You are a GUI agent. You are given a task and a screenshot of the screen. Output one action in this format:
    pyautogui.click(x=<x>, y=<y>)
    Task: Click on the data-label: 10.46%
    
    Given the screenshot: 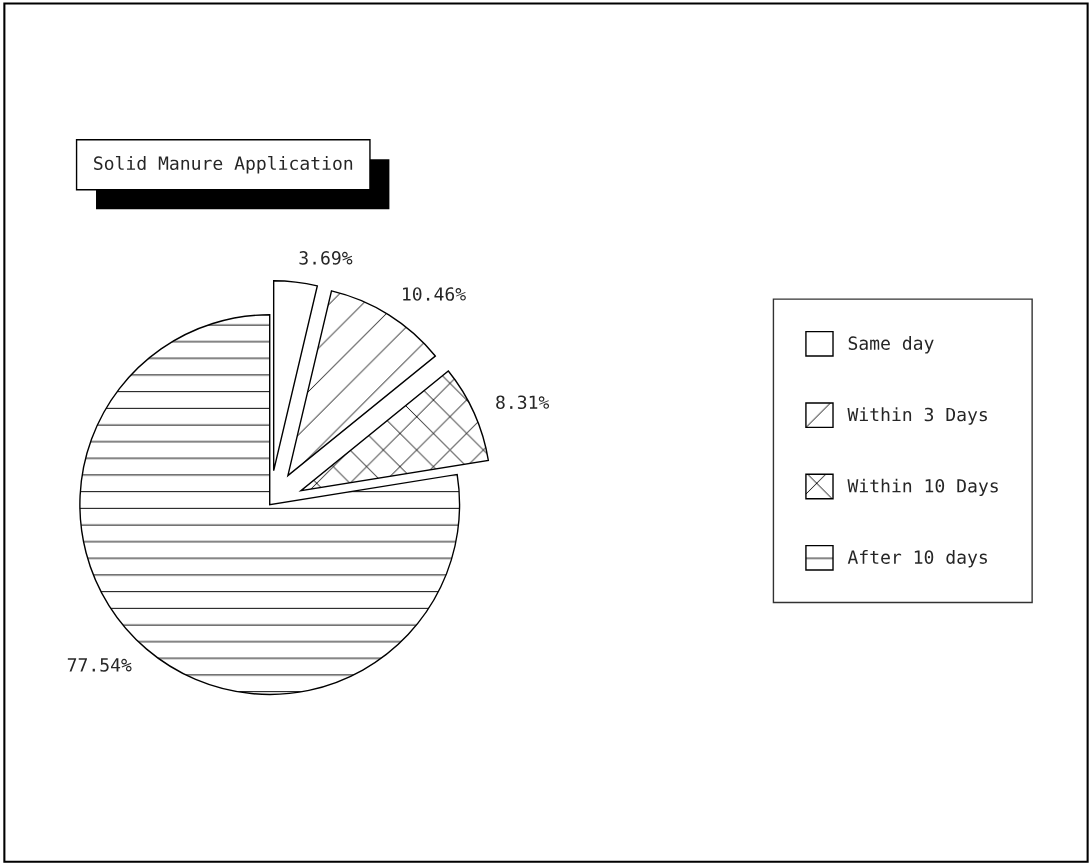 What is the action you would take?
    pyautogui.click(x=434, y=294)
    